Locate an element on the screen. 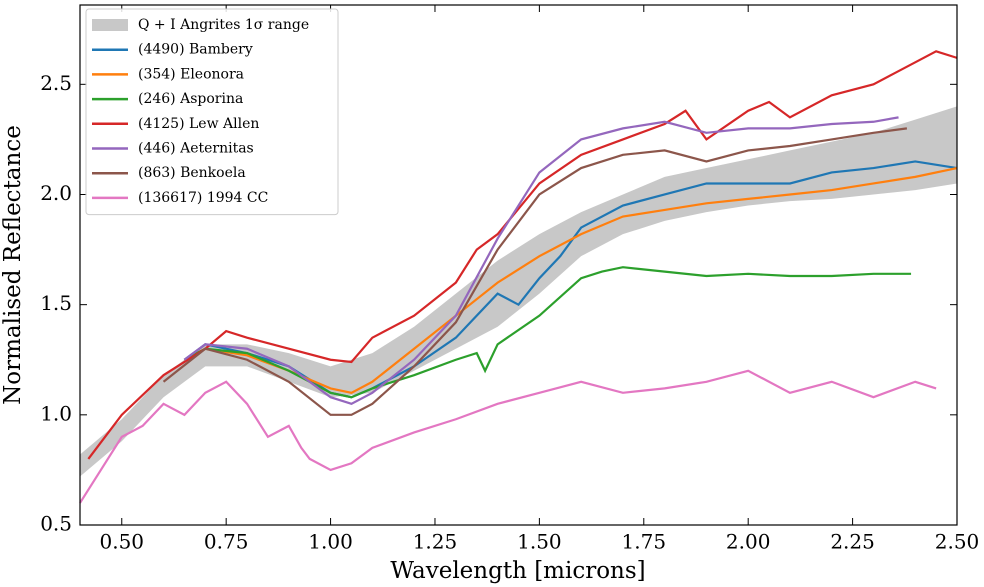  legend-label: (4490) Bambery is located at coordinates (195, 50).